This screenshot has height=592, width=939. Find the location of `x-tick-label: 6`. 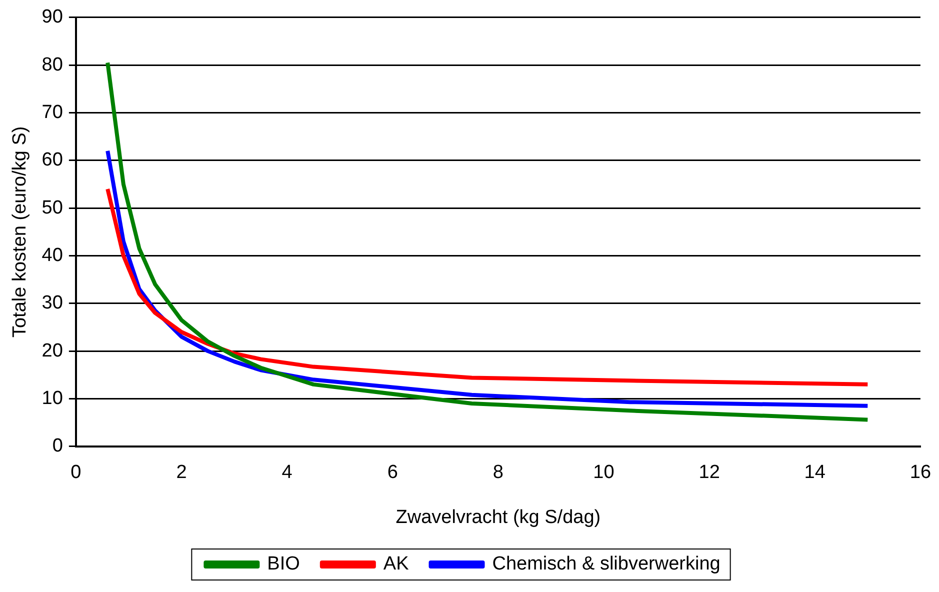

x-tick-label: 6 is located at coordinates (392, 473).